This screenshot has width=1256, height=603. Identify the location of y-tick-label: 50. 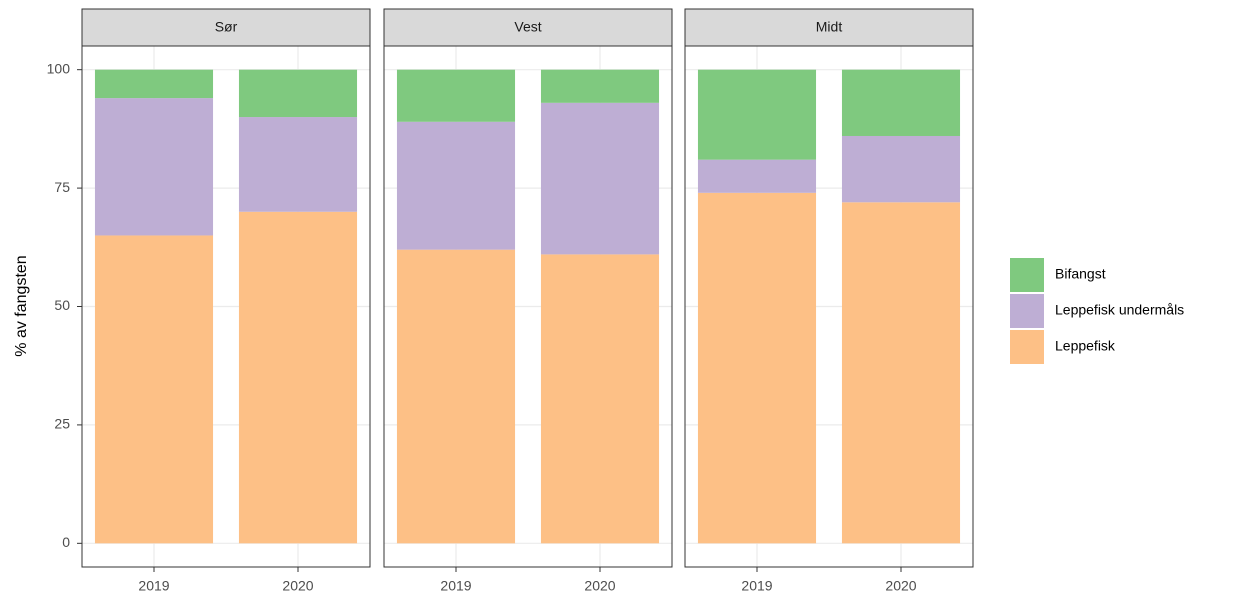
(62, 305).